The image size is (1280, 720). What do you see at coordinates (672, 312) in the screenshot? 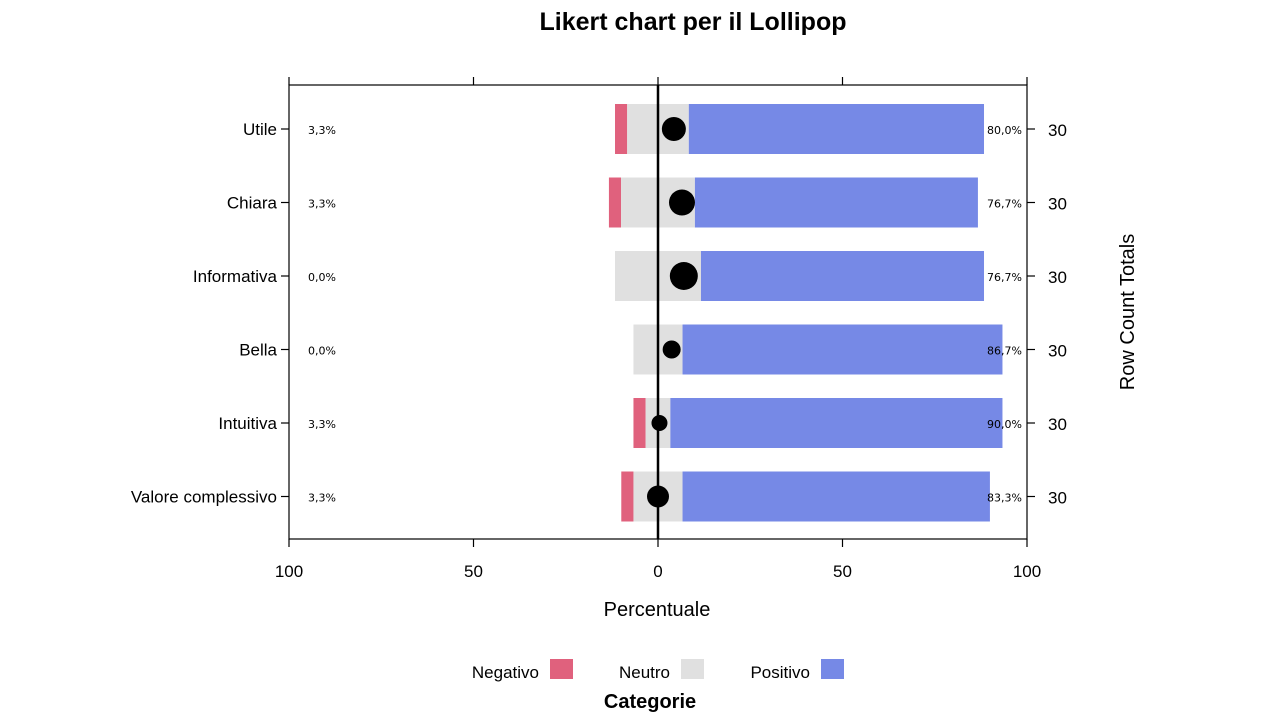
I see `lollipop-layer` at bounding box center [672, 312].